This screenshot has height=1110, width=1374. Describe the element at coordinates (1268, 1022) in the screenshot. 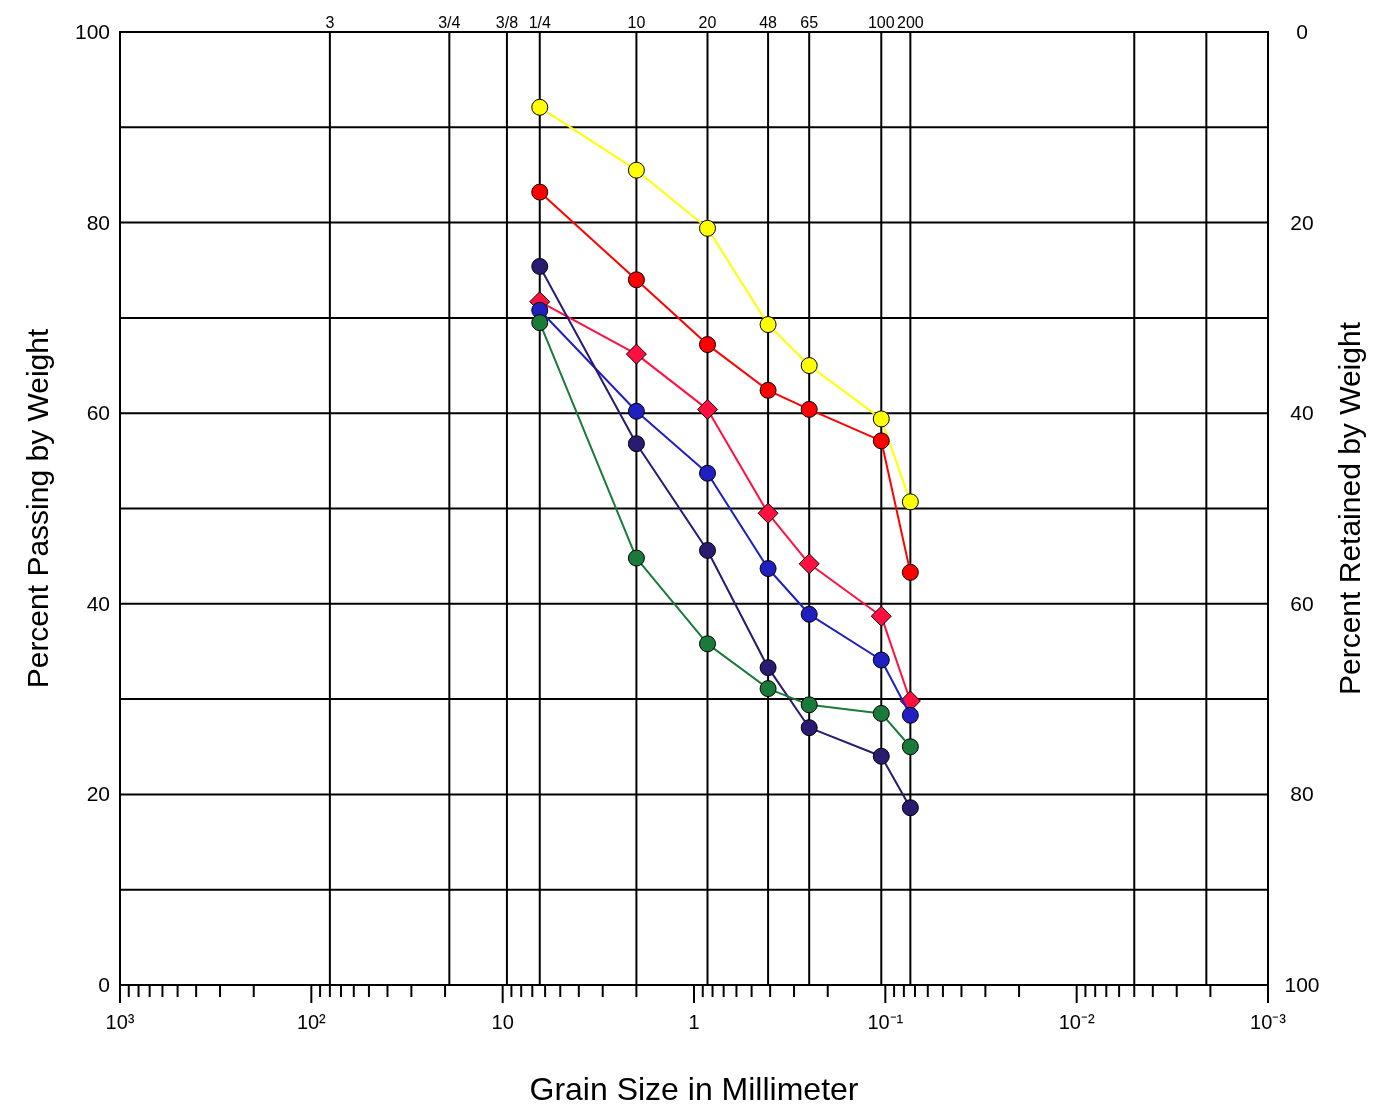

I see `x-tick-label: 10⁻³` at that location.